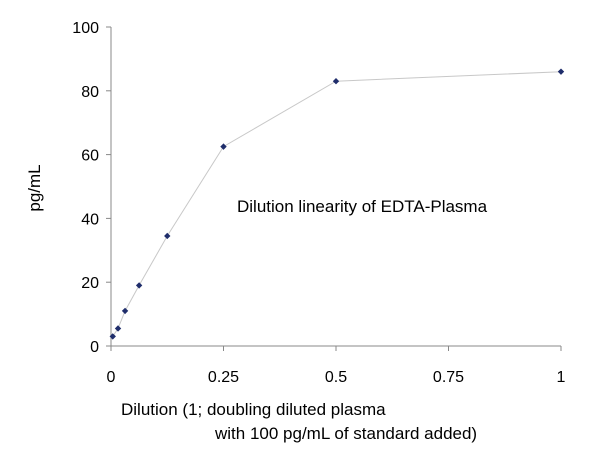 Image resolution: width=600 pixels, height=450 pixels. Describe the element at coordinates (90, 219) in the screenshot. I see `y-tick-label: 40` at that location.